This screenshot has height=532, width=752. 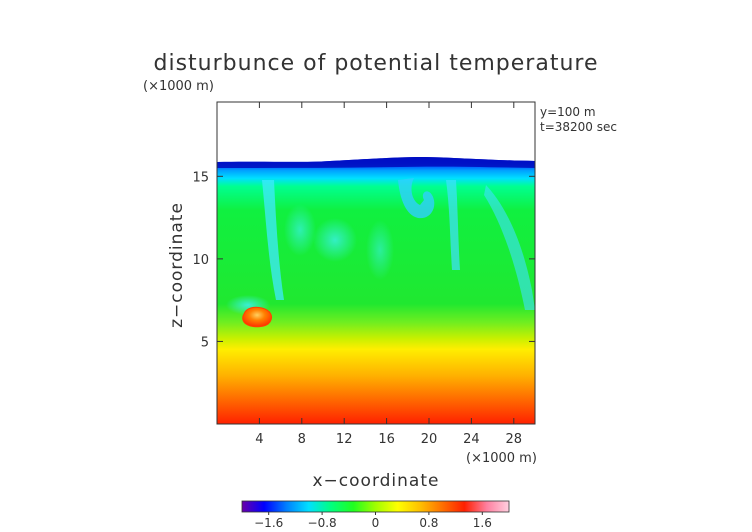 What do you see at coordinates (177, 265) in the screenshot?
I see `y-axis-label: z−coordinate` at bounding box center [177, 265].